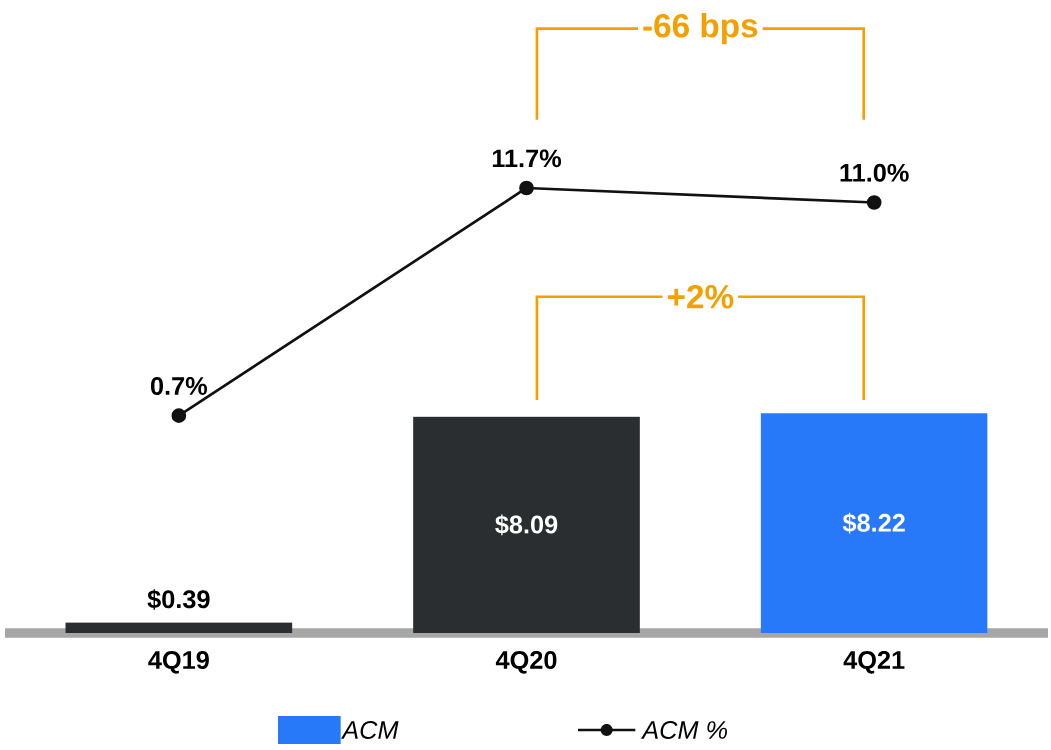 The width and height of the screenshot is (1051, 750). Describe the element at coordinates (178, 662) in the screenshot. I see `x-tick-label: 4Q19` at that location.